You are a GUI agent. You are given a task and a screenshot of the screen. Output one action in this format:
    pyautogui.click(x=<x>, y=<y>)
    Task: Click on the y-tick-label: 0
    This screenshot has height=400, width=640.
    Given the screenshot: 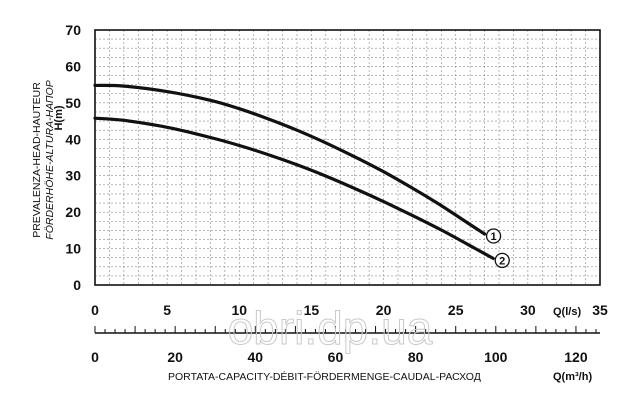 What is the action you would take?
    pyautogui.click(x=77, y=285)
    